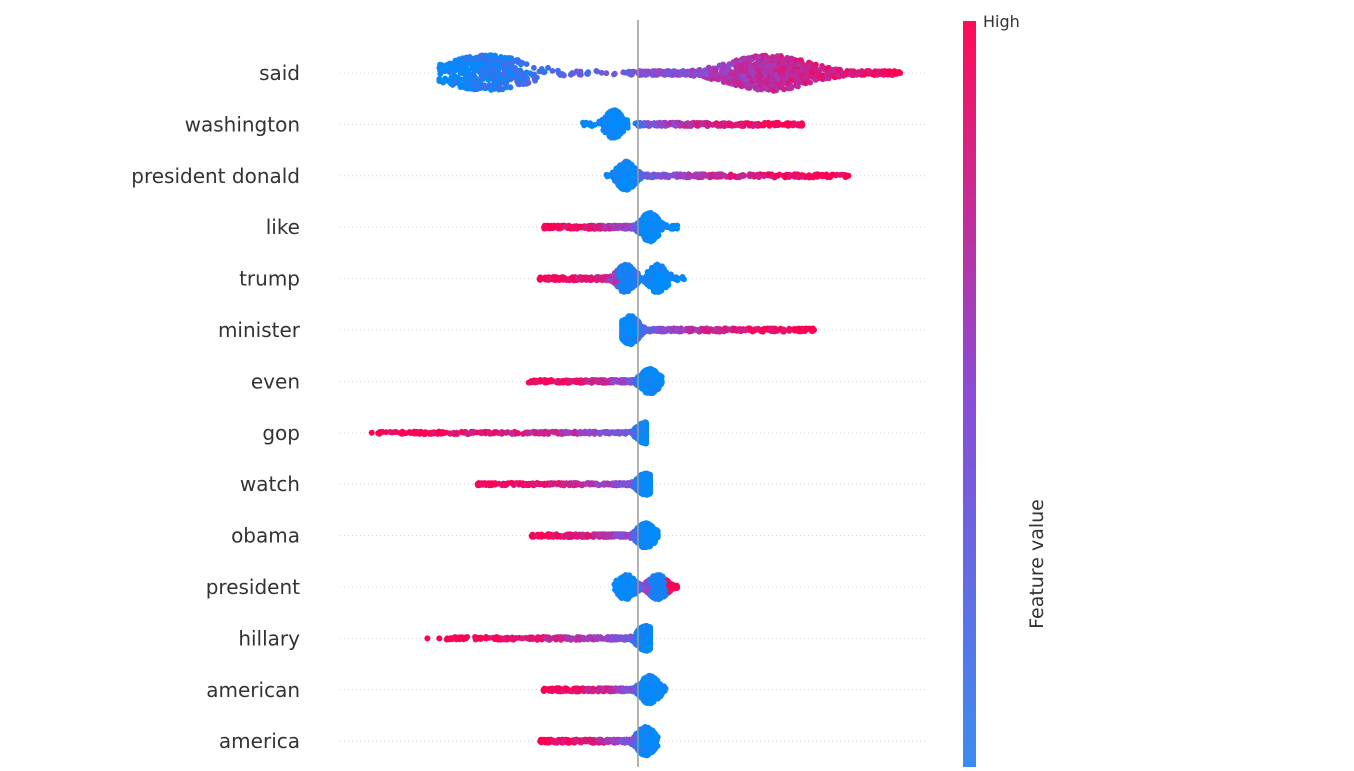  What do you see at coordinates (849, 176) in the screenshot?
I see `outlier-point-president-donald` at bounding box center [849, 176].